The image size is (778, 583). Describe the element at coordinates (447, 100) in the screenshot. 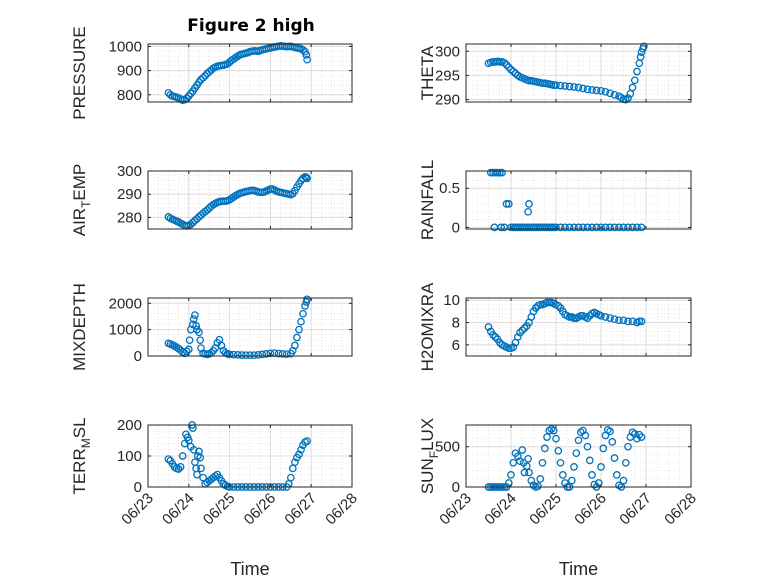

I see `y-tick-label: 290` at that location.